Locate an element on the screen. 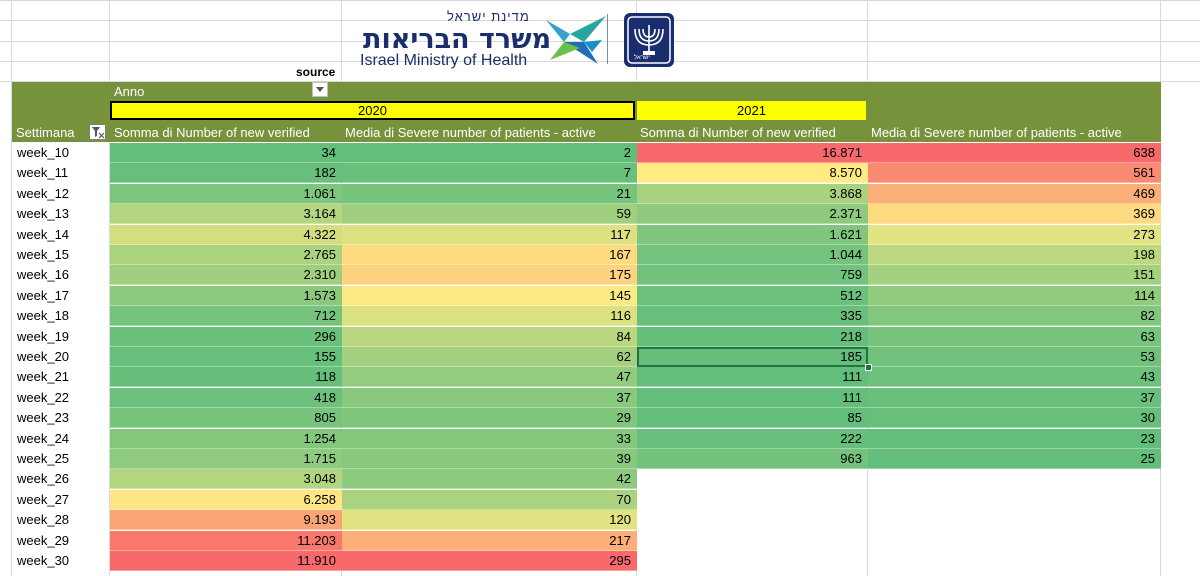  new-verified-2020-cell: 11.203 is located at coordinates (226, 540).